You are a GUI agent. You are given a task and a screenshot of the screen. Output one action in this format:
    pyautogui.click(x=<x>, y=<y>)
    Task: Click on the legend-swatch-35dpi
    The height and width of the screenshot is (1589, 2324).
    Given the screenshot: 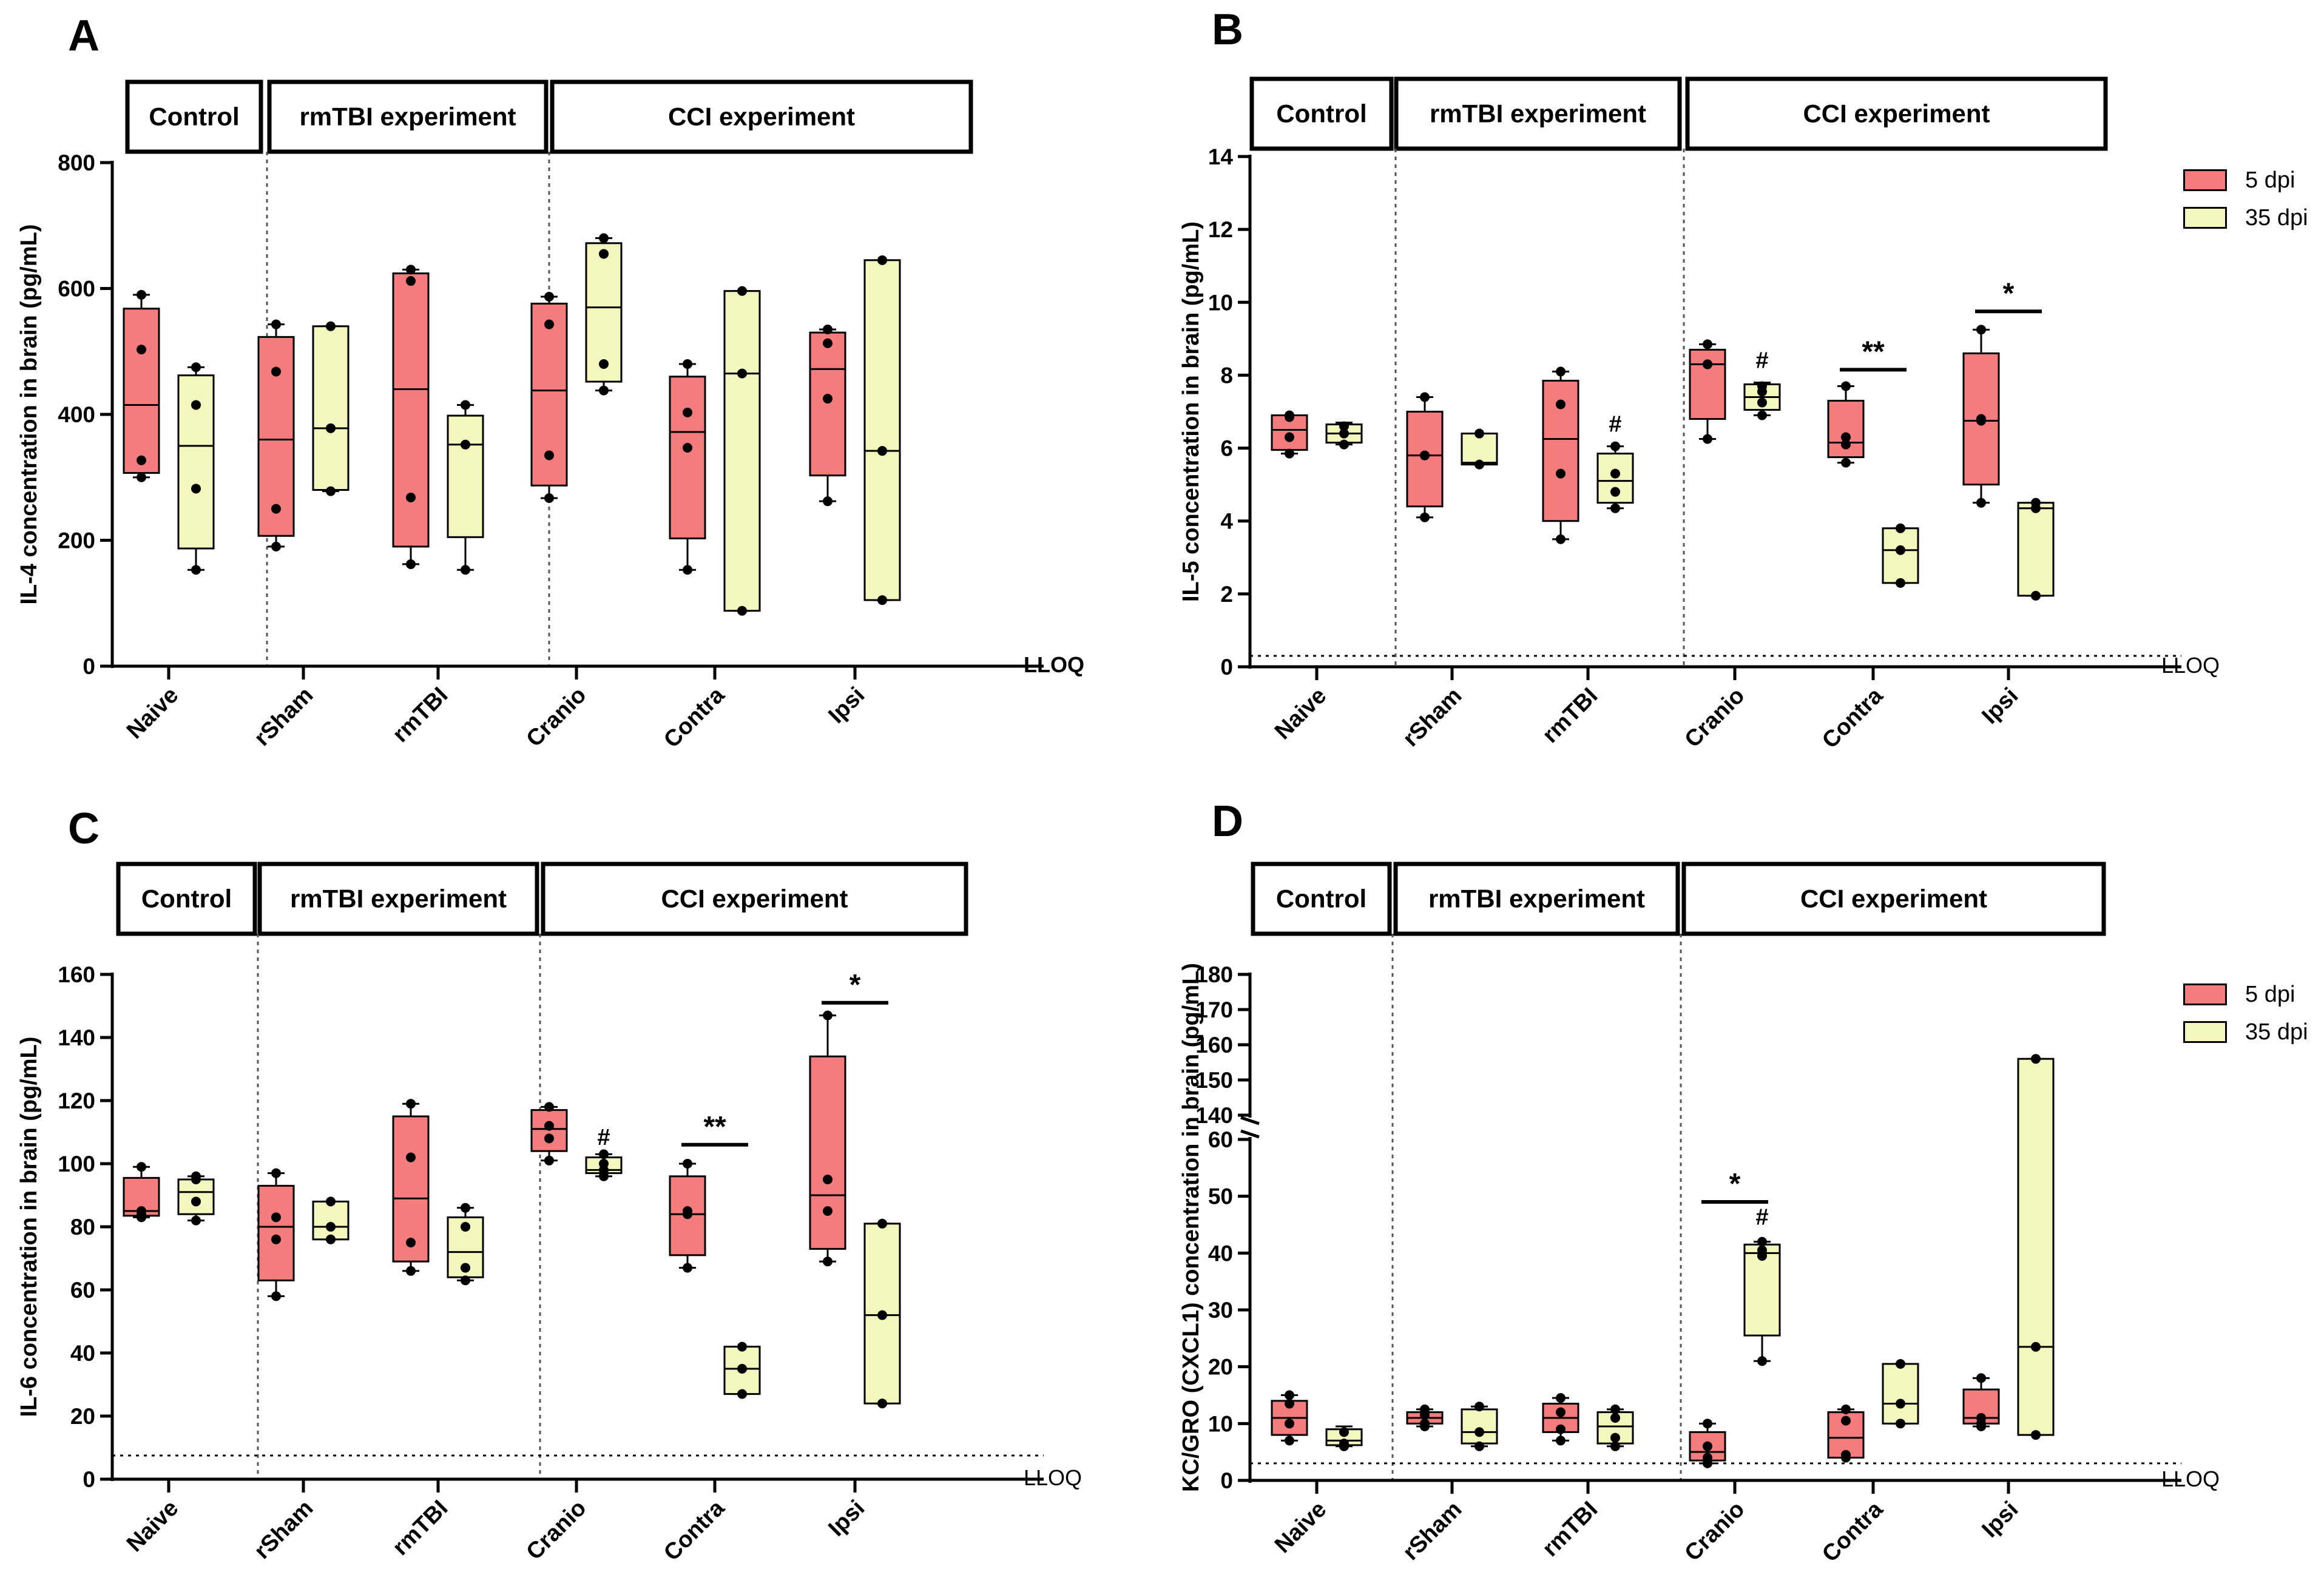 What is the action you would take?
    pyautogui.click(x=2205, y=218)
    